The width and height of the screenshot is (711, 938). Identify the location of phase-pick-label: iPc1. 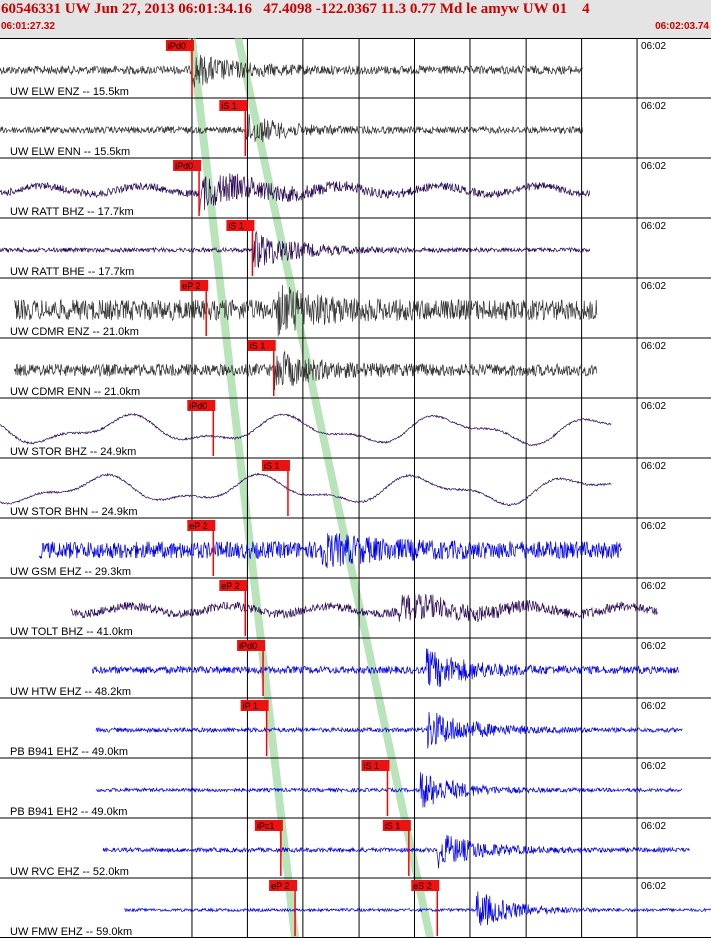
(266, 826).